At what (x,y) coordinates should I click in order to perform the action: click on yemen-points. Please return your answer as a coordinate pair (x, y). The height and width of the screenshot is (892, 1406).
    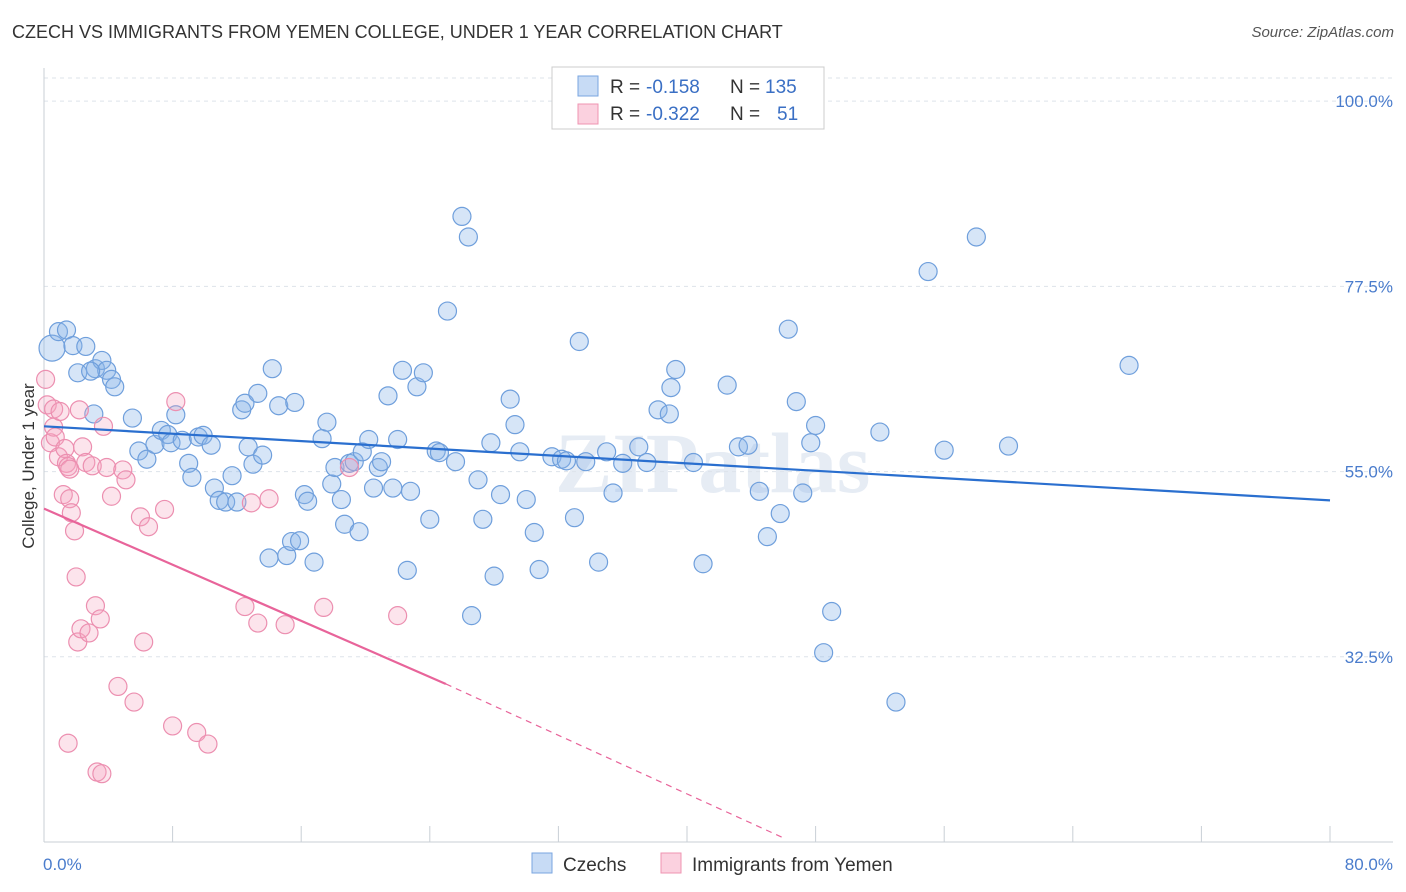
    Looking at the image, I should click on (222, 576).